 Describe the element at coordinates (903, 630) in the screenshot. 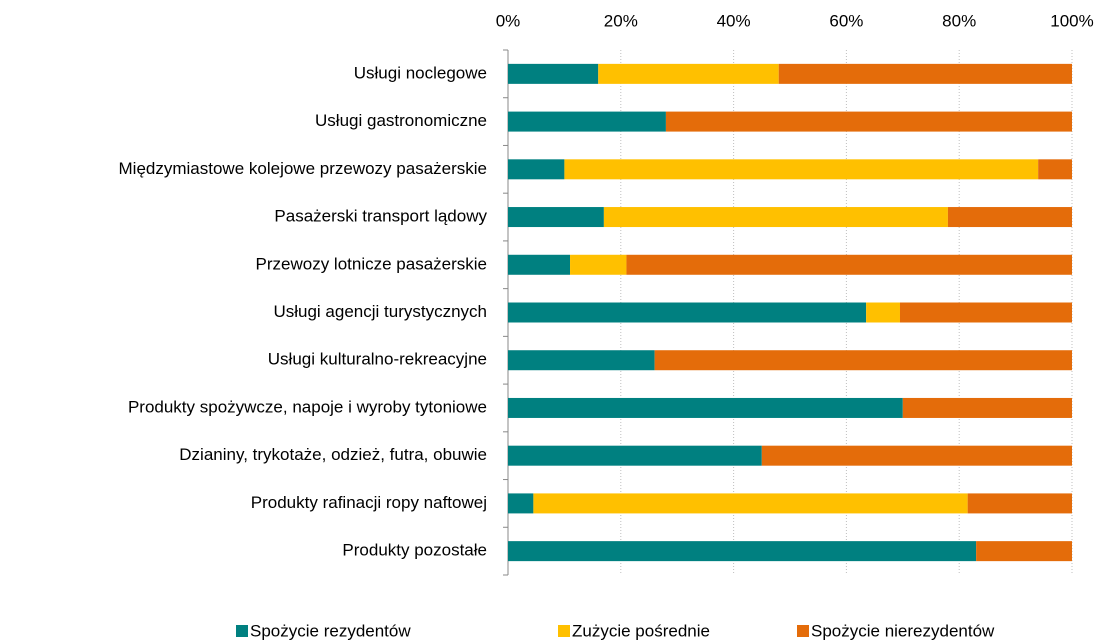

I see `legend-label: Spożycie nierezydentów` at that location.